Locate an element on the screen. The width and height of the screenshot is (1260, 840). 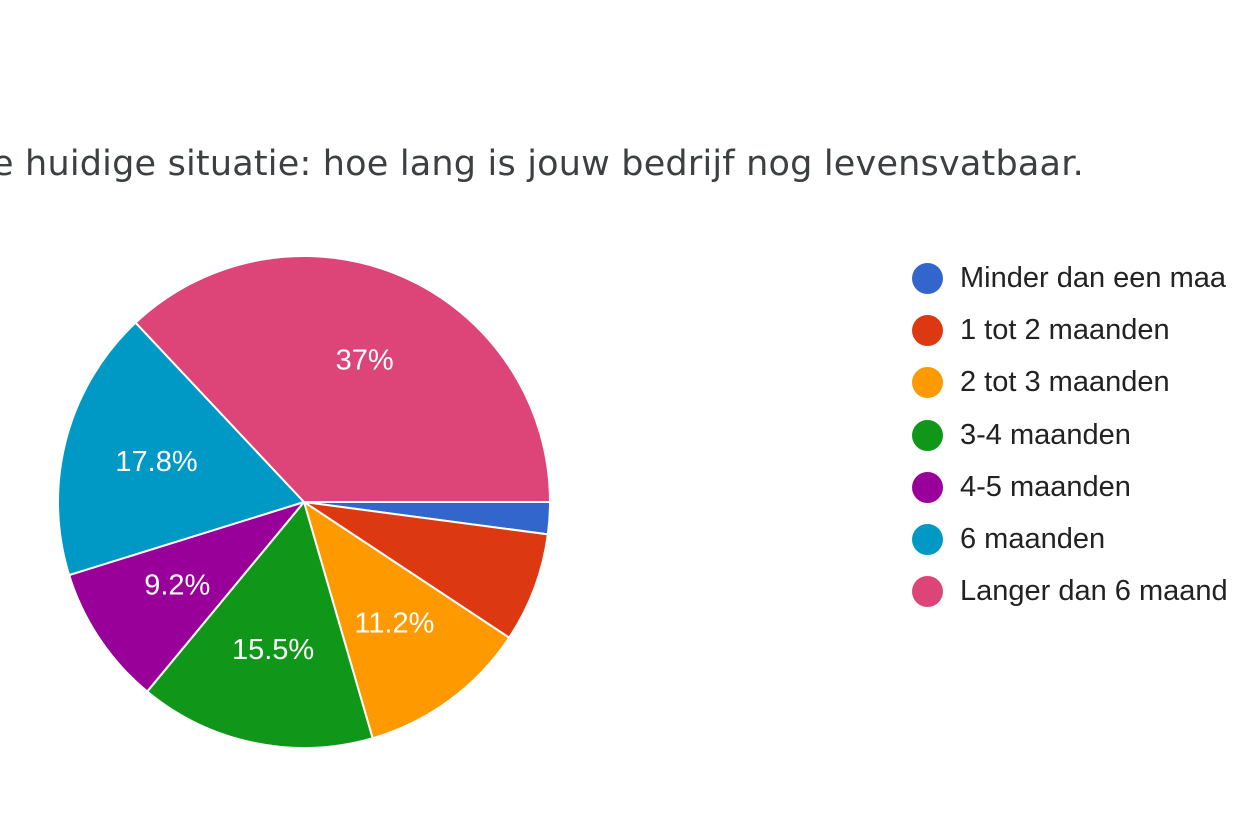
slice-value-label: 15.5% is located at coordinates (273, 650).